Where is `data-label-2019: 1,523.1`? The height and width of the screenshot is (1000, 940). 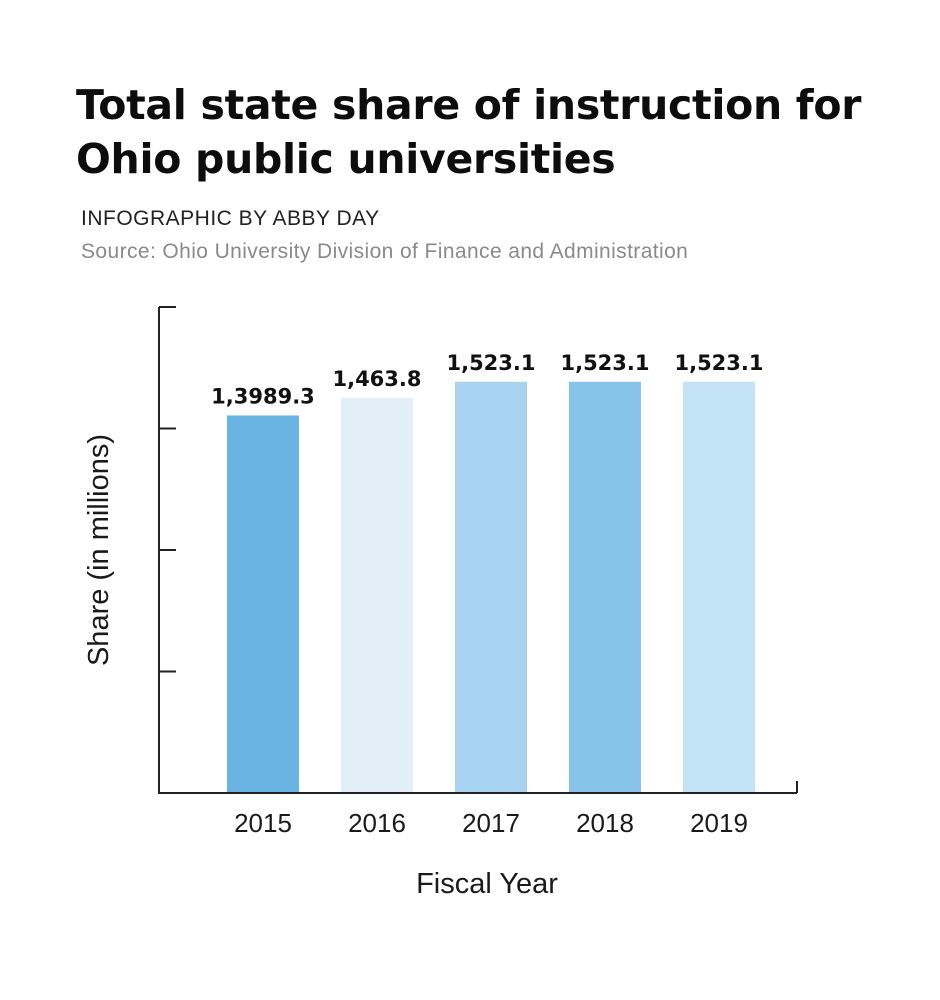 data-label-2019: 1,523.1 is located at coordinates (718, 363).